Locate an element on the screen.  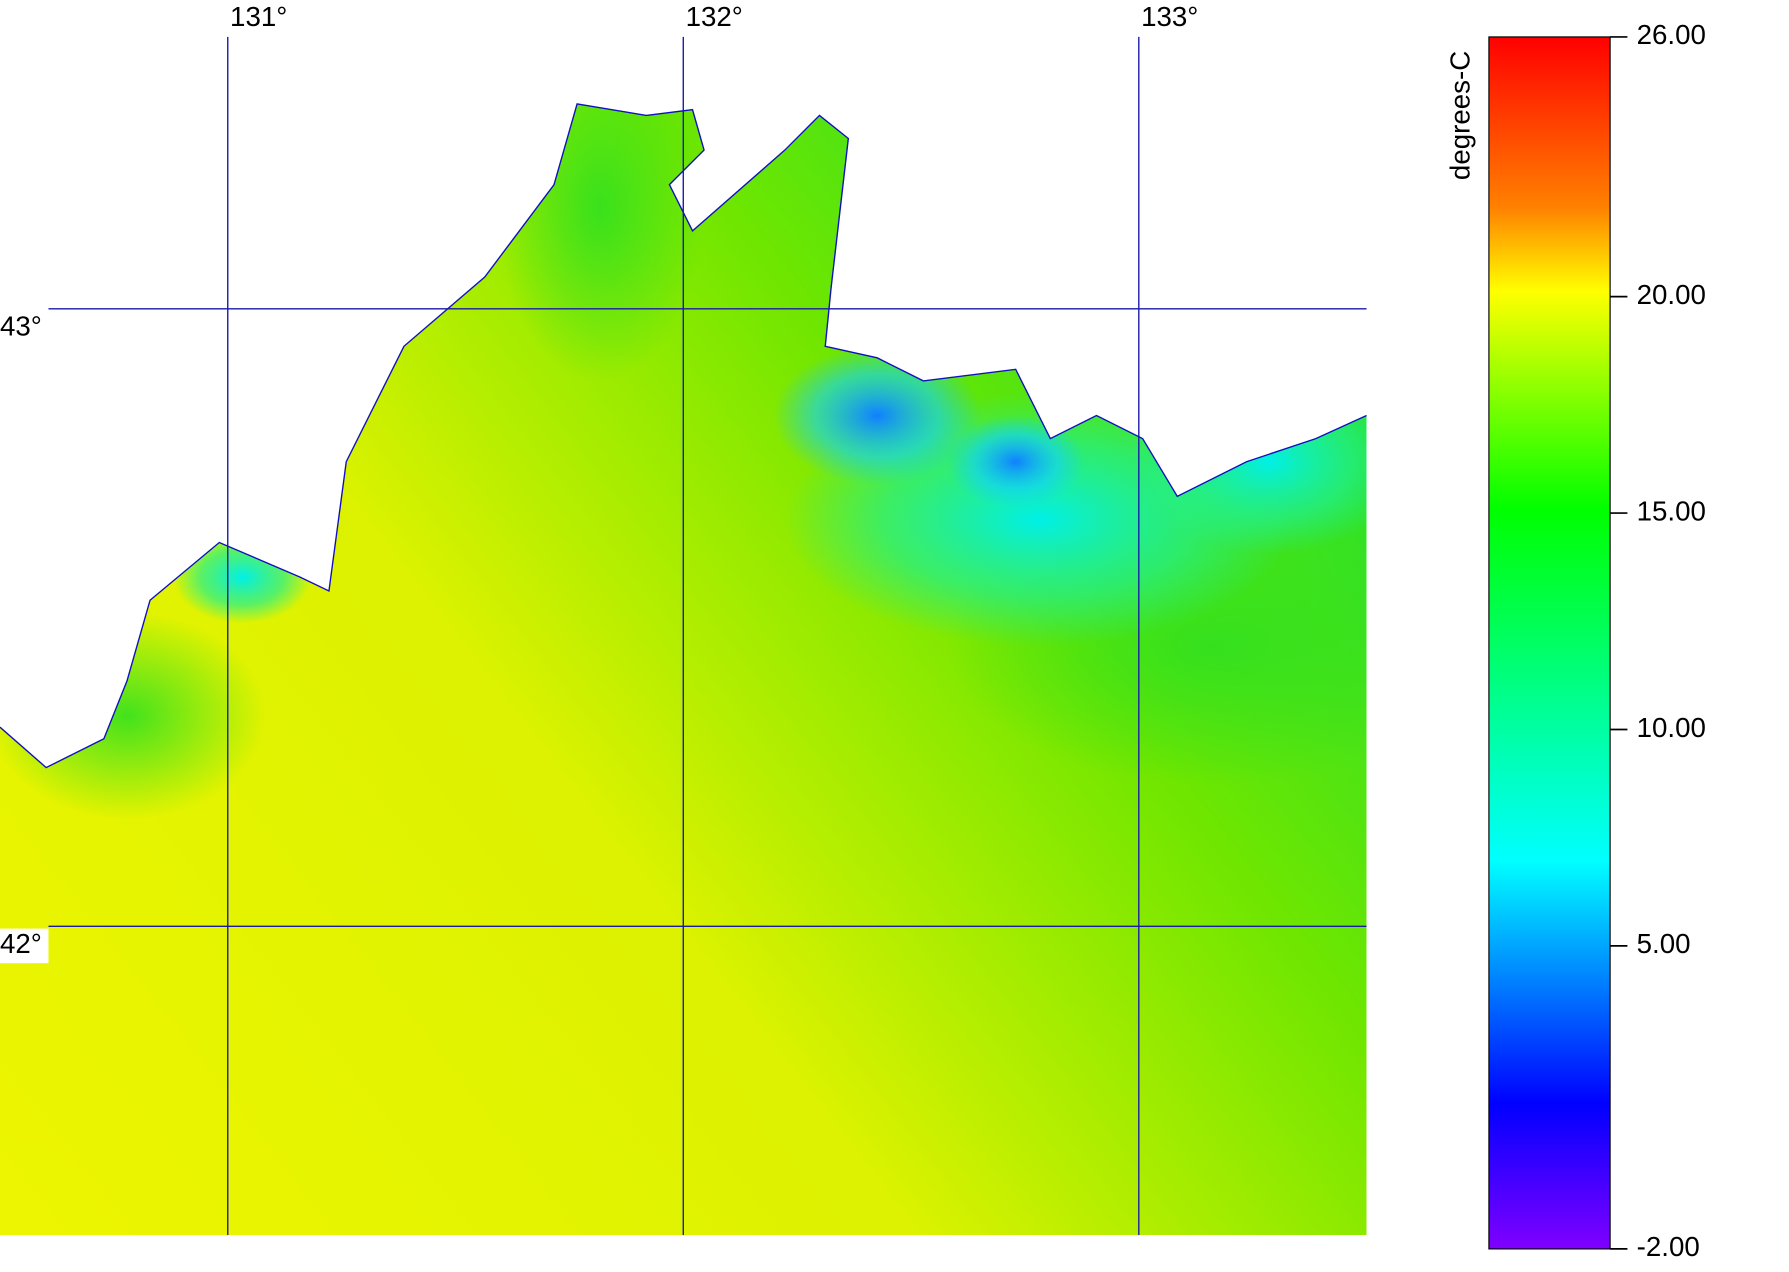
colorbar-tick-label: 26.00 is located at coordinates (1671, 34).